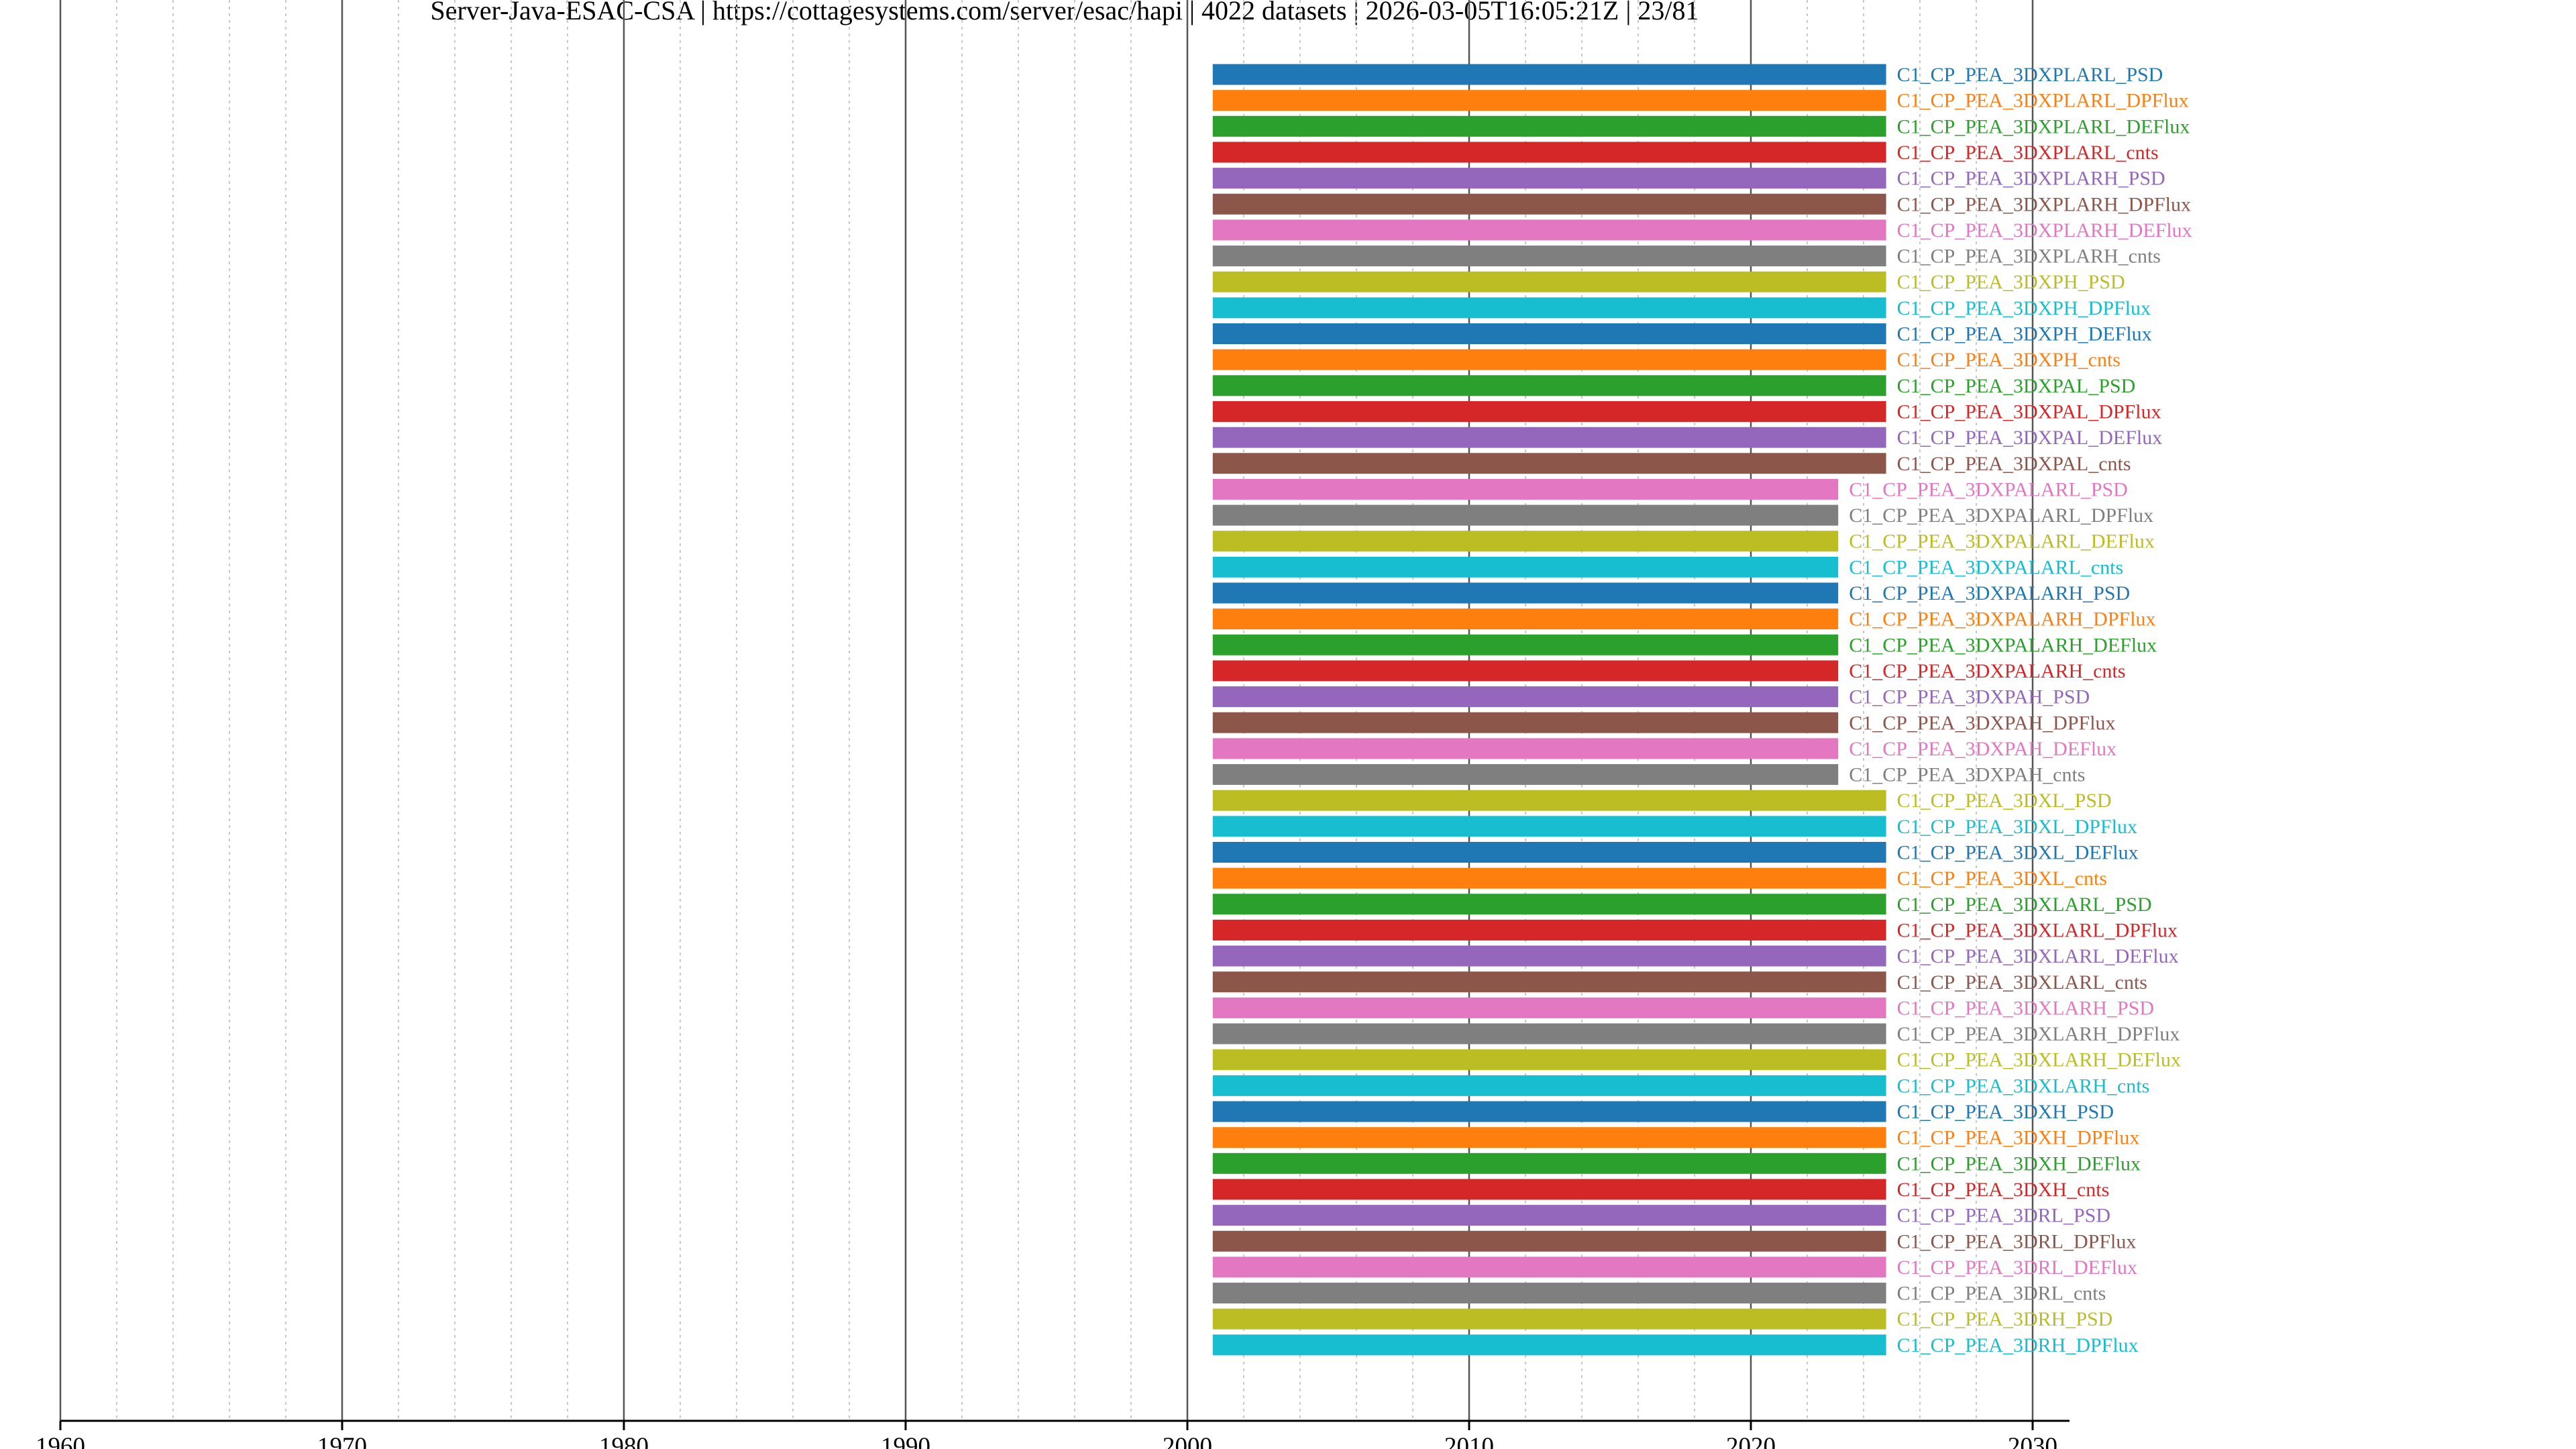  I want to click on dataset-bar-label: C1_CP_PEA_3DXPAL_PSD, so click(2016, 386).